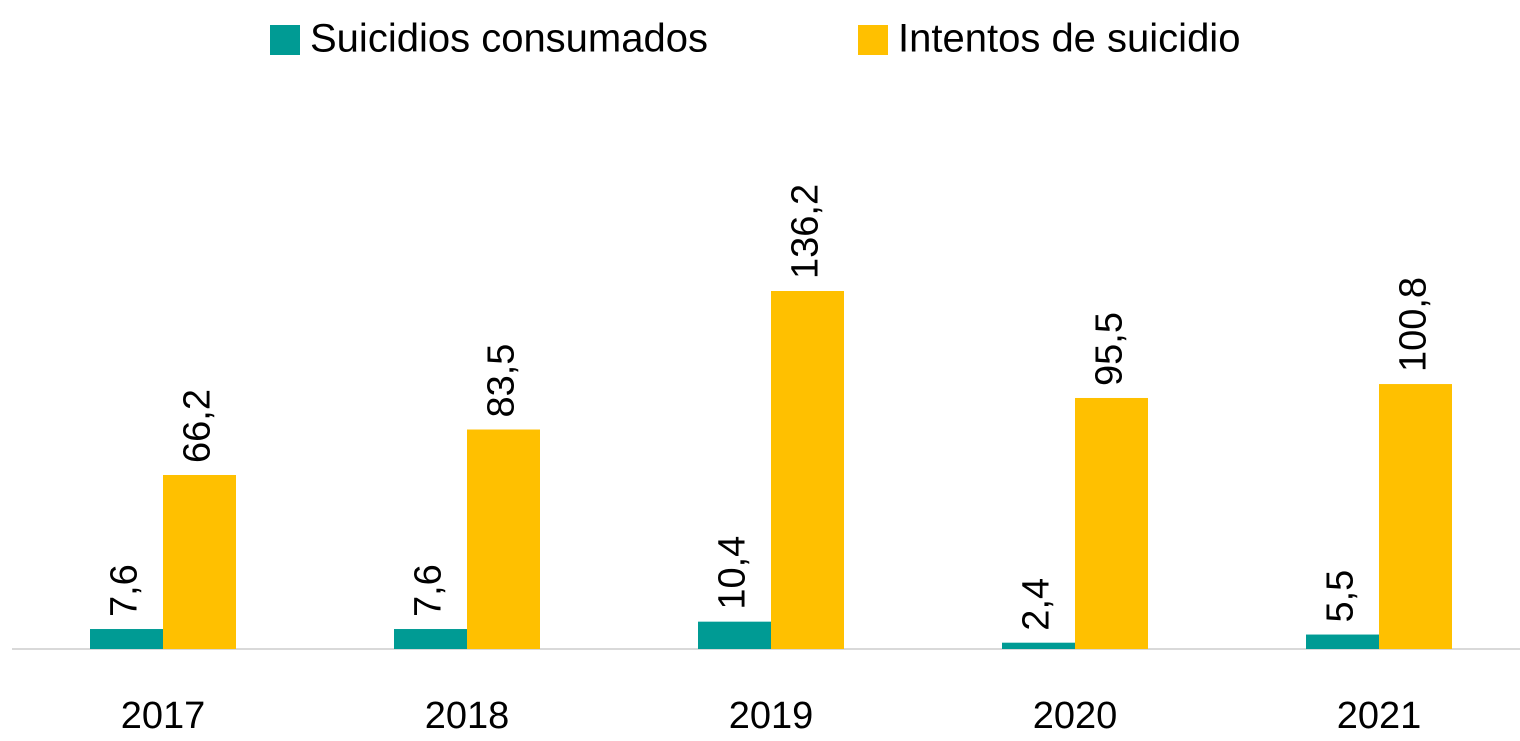 The image size is (1520, 741). I want to click on x-tick-label: 2018, so click(467, 716).